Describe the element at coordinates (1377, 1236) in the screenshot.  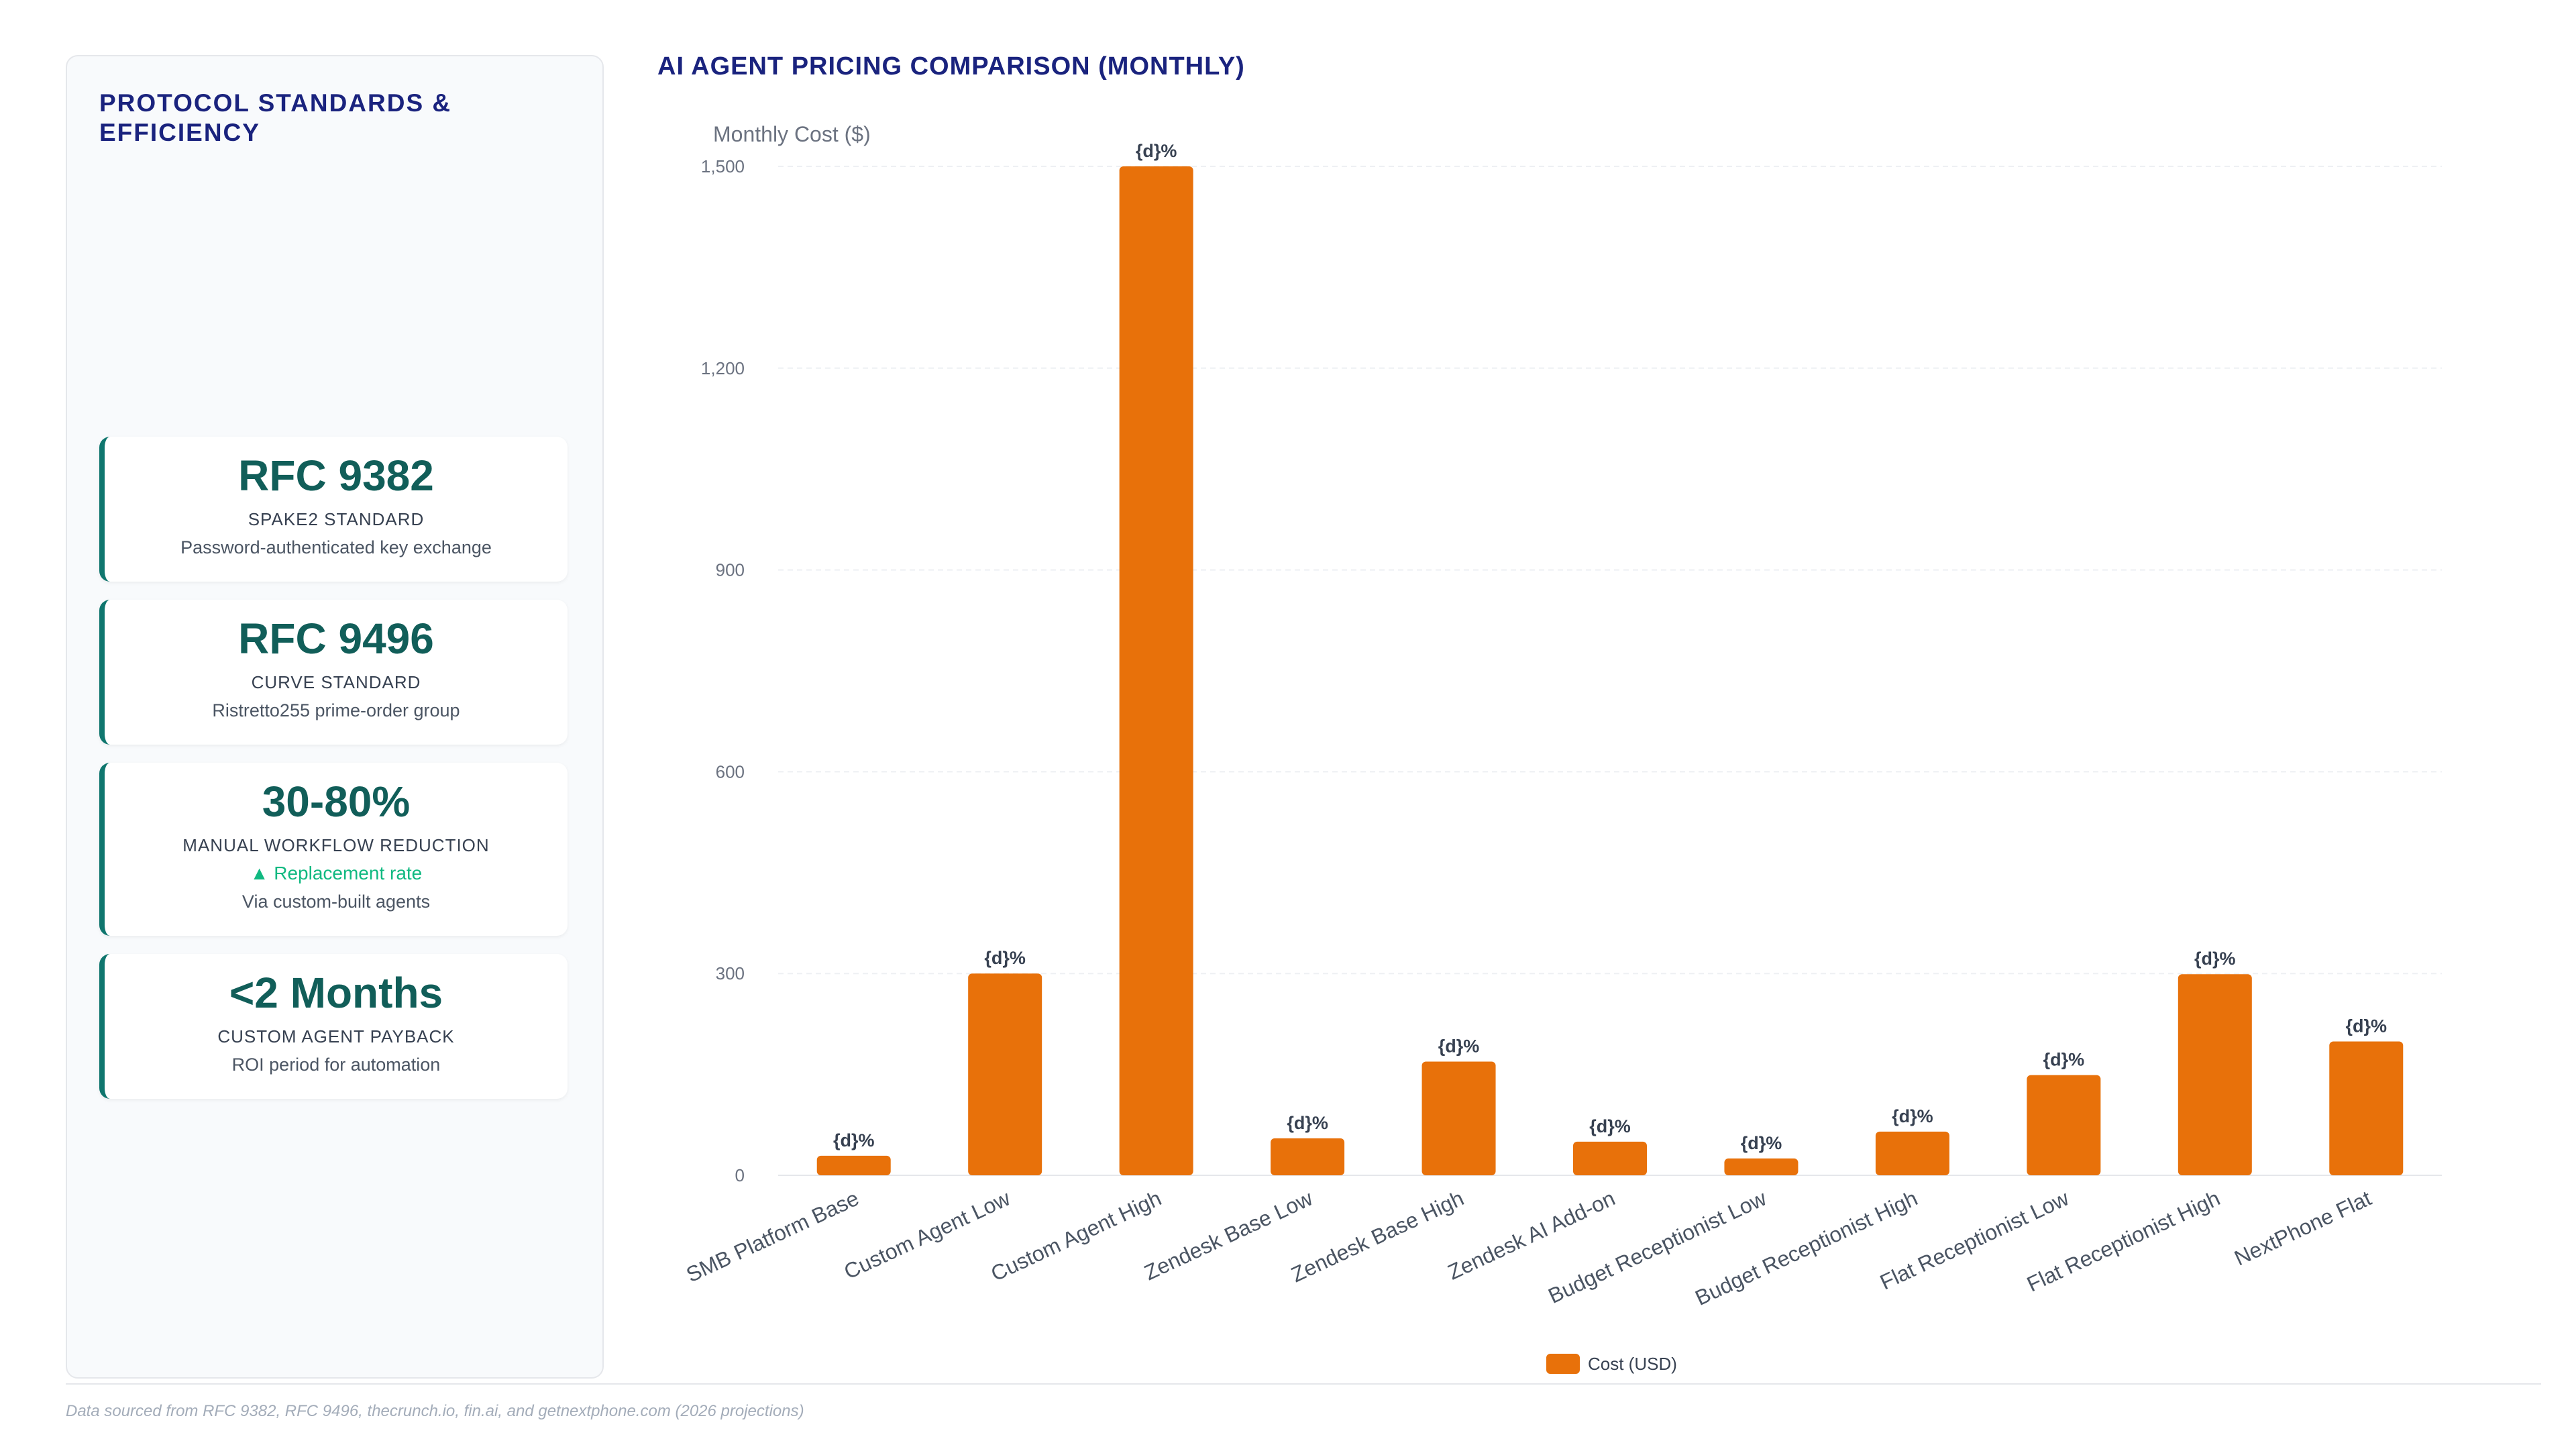
I see `x-tick-label: Zendesk Base High` at that location.